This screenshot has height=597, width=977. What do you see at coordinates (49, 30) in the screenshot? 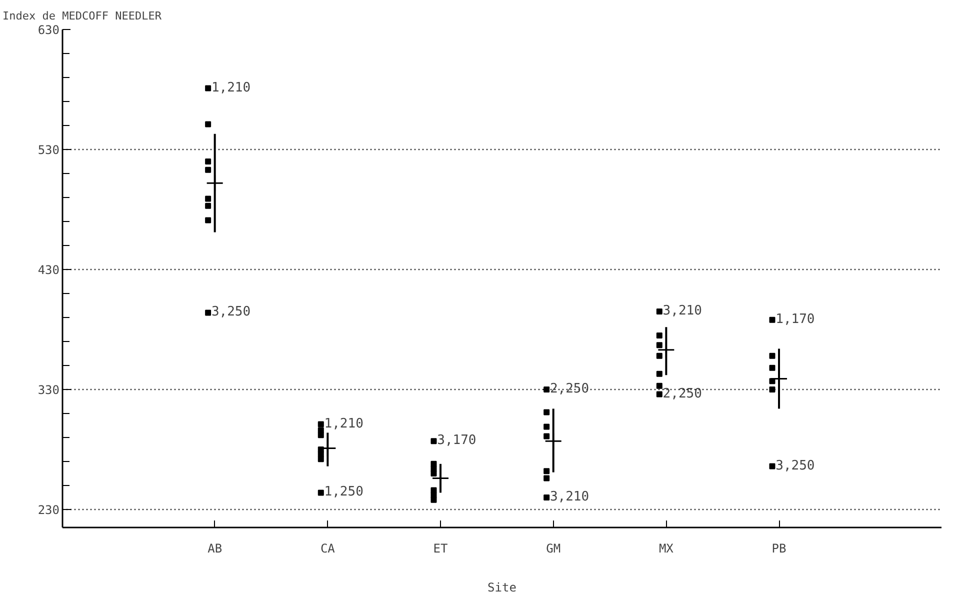
I see `y-tick-label: 630` at bounding box center [49, 30].